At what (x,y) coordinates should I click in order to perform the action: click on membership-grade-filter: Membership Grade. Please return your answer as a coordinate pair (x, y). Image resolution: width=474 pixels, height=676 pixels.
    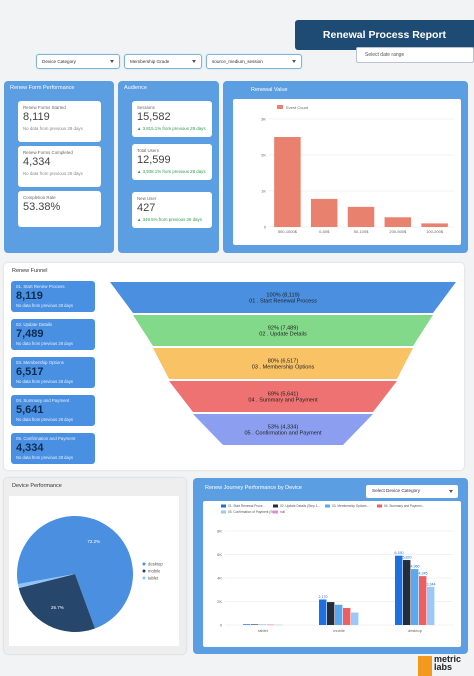
    Looking at the image, I should click on (163, 61).